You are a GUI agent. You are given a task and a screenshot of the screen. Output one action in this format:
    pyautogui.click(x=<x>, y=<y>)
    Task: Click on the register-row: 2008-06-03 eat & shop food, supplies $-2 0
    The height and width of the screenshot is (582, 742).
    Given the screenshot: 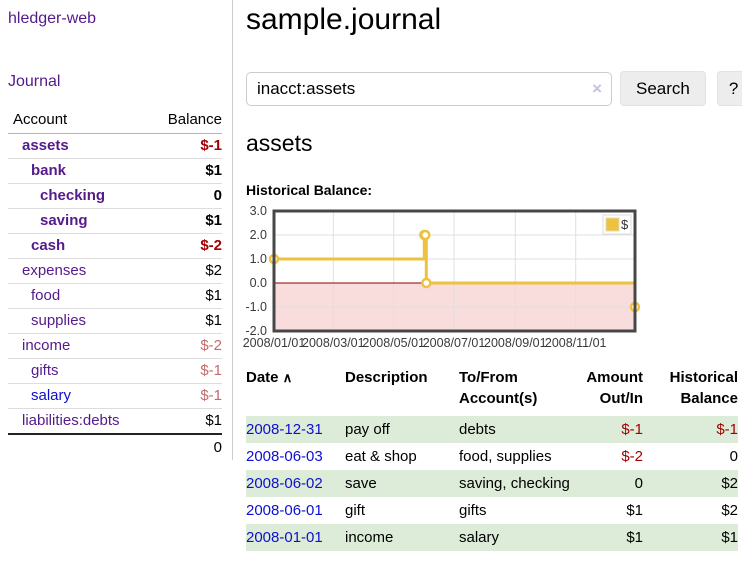 What is the action you would take?
    pyautogui.click(x=492, y=456)
    